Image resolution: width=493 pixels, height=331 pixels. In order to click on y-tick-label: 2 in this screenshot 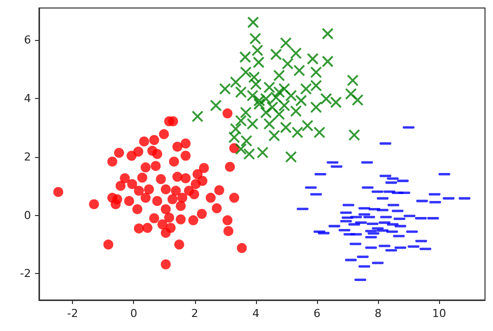, I will do `click(27, 157)`.